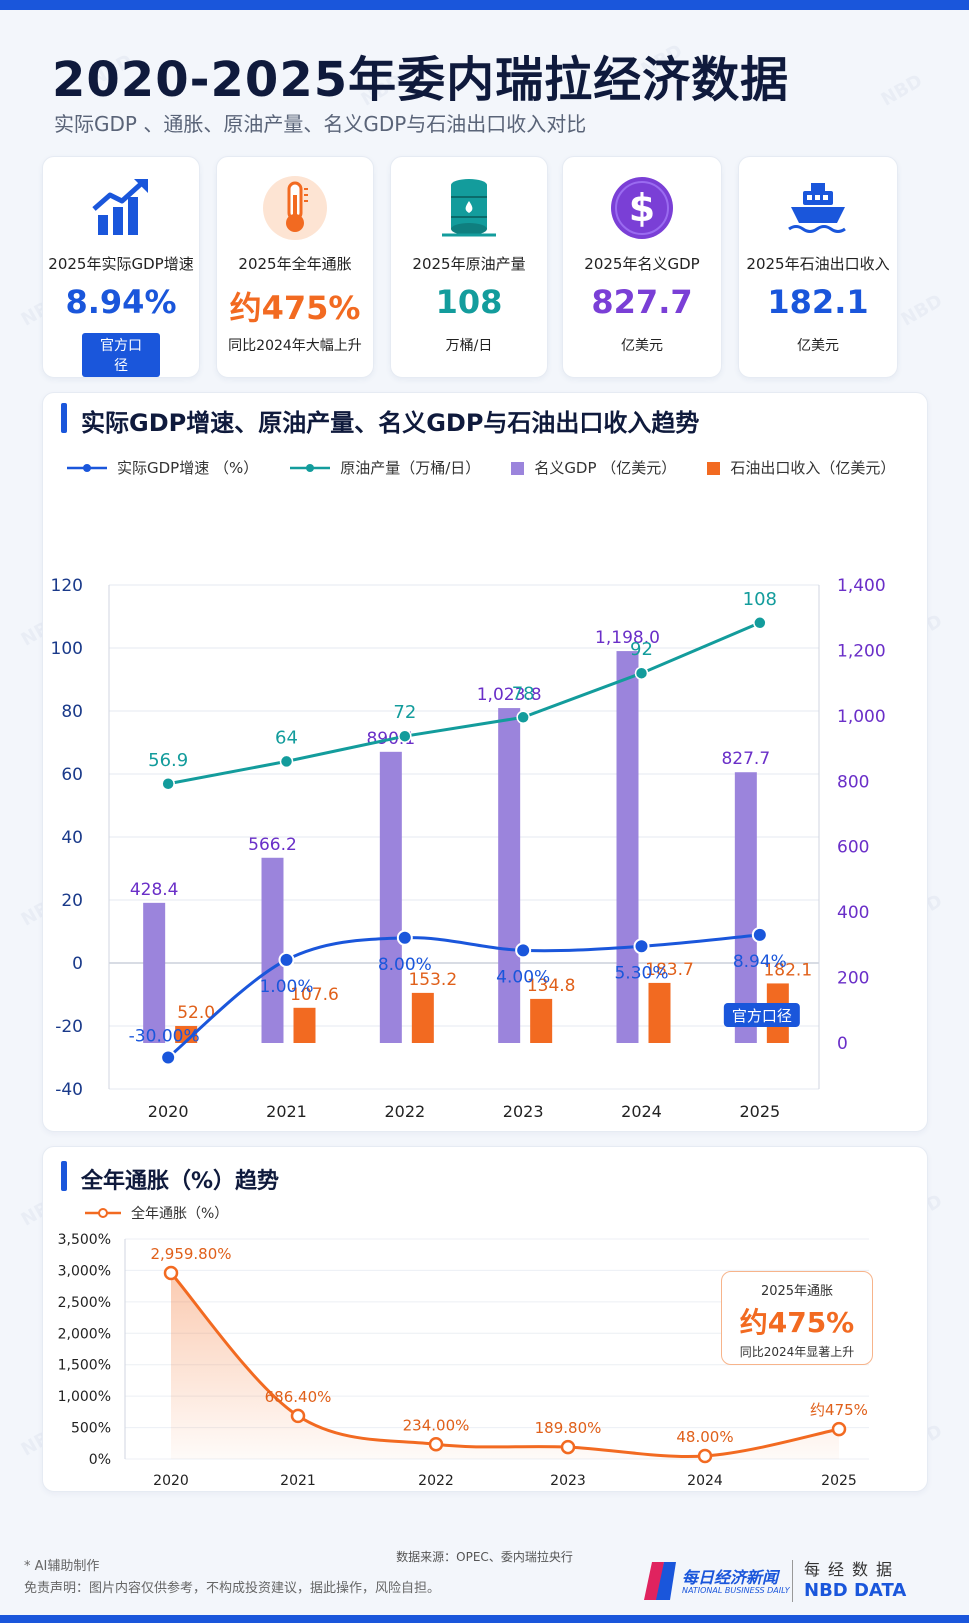 The width and height of the screenshot is (969, 1623). I want to click on y-right-tick-label: 1,000, so click(861, 717).